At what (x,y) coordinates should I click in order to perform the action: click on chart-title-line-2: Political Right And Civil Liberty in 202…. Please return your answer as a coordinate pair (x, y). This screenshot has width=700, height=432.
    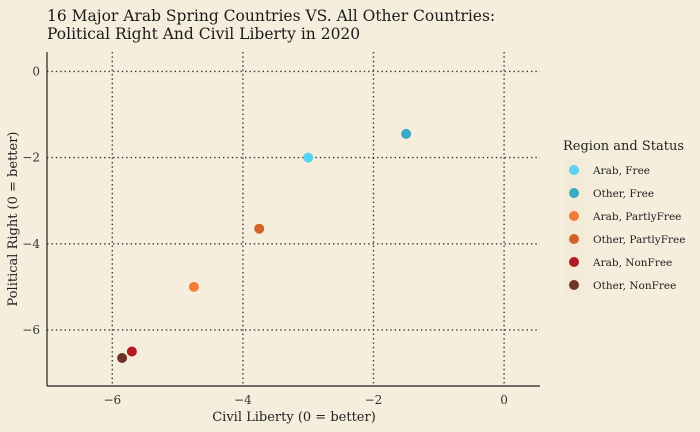
    Looking at the image, I should click on (203, 34).